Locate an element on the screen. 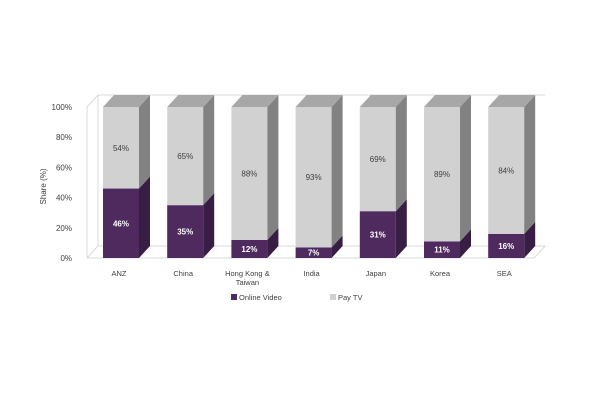  bar-india-pay-tv is located at coordinates (313, 177).